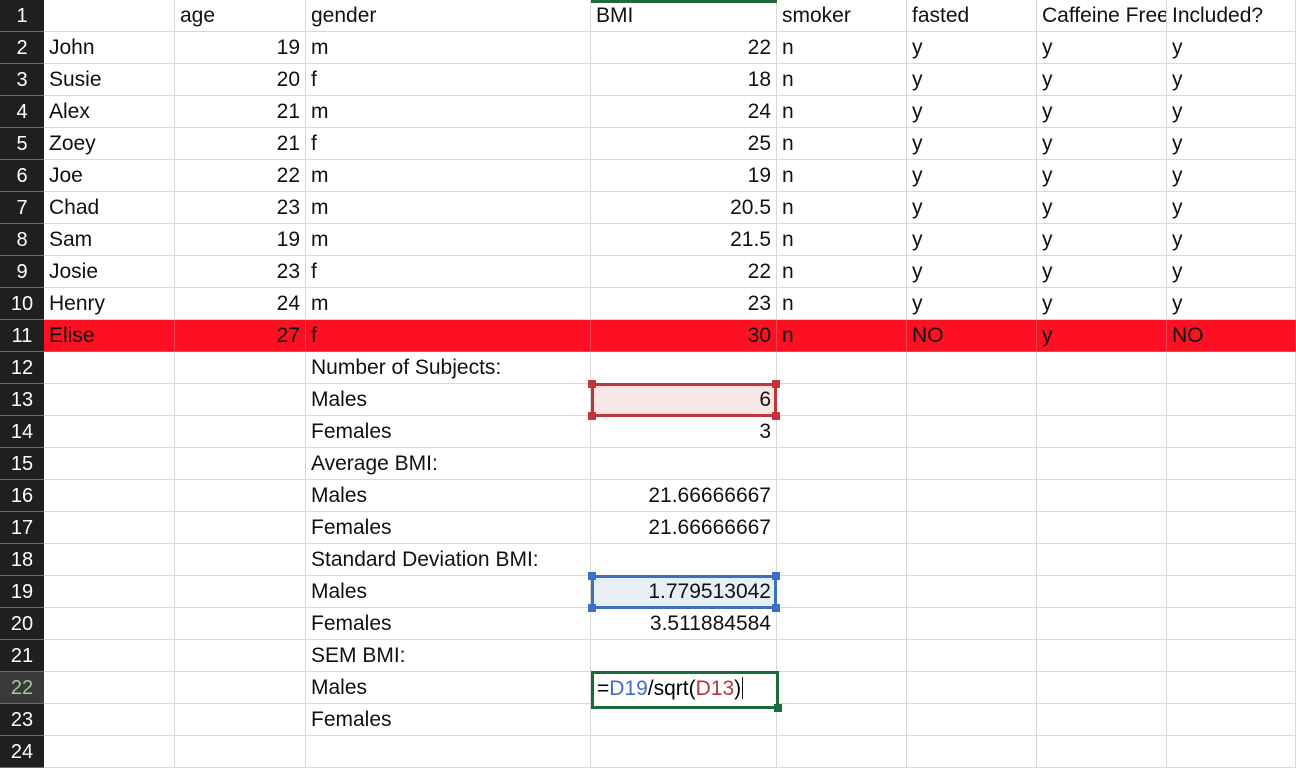 This screenshot has width=1296, height=770. Describe the element at coordinates (22, 176) in the screenshot. I see `row-header: 6` at that location.